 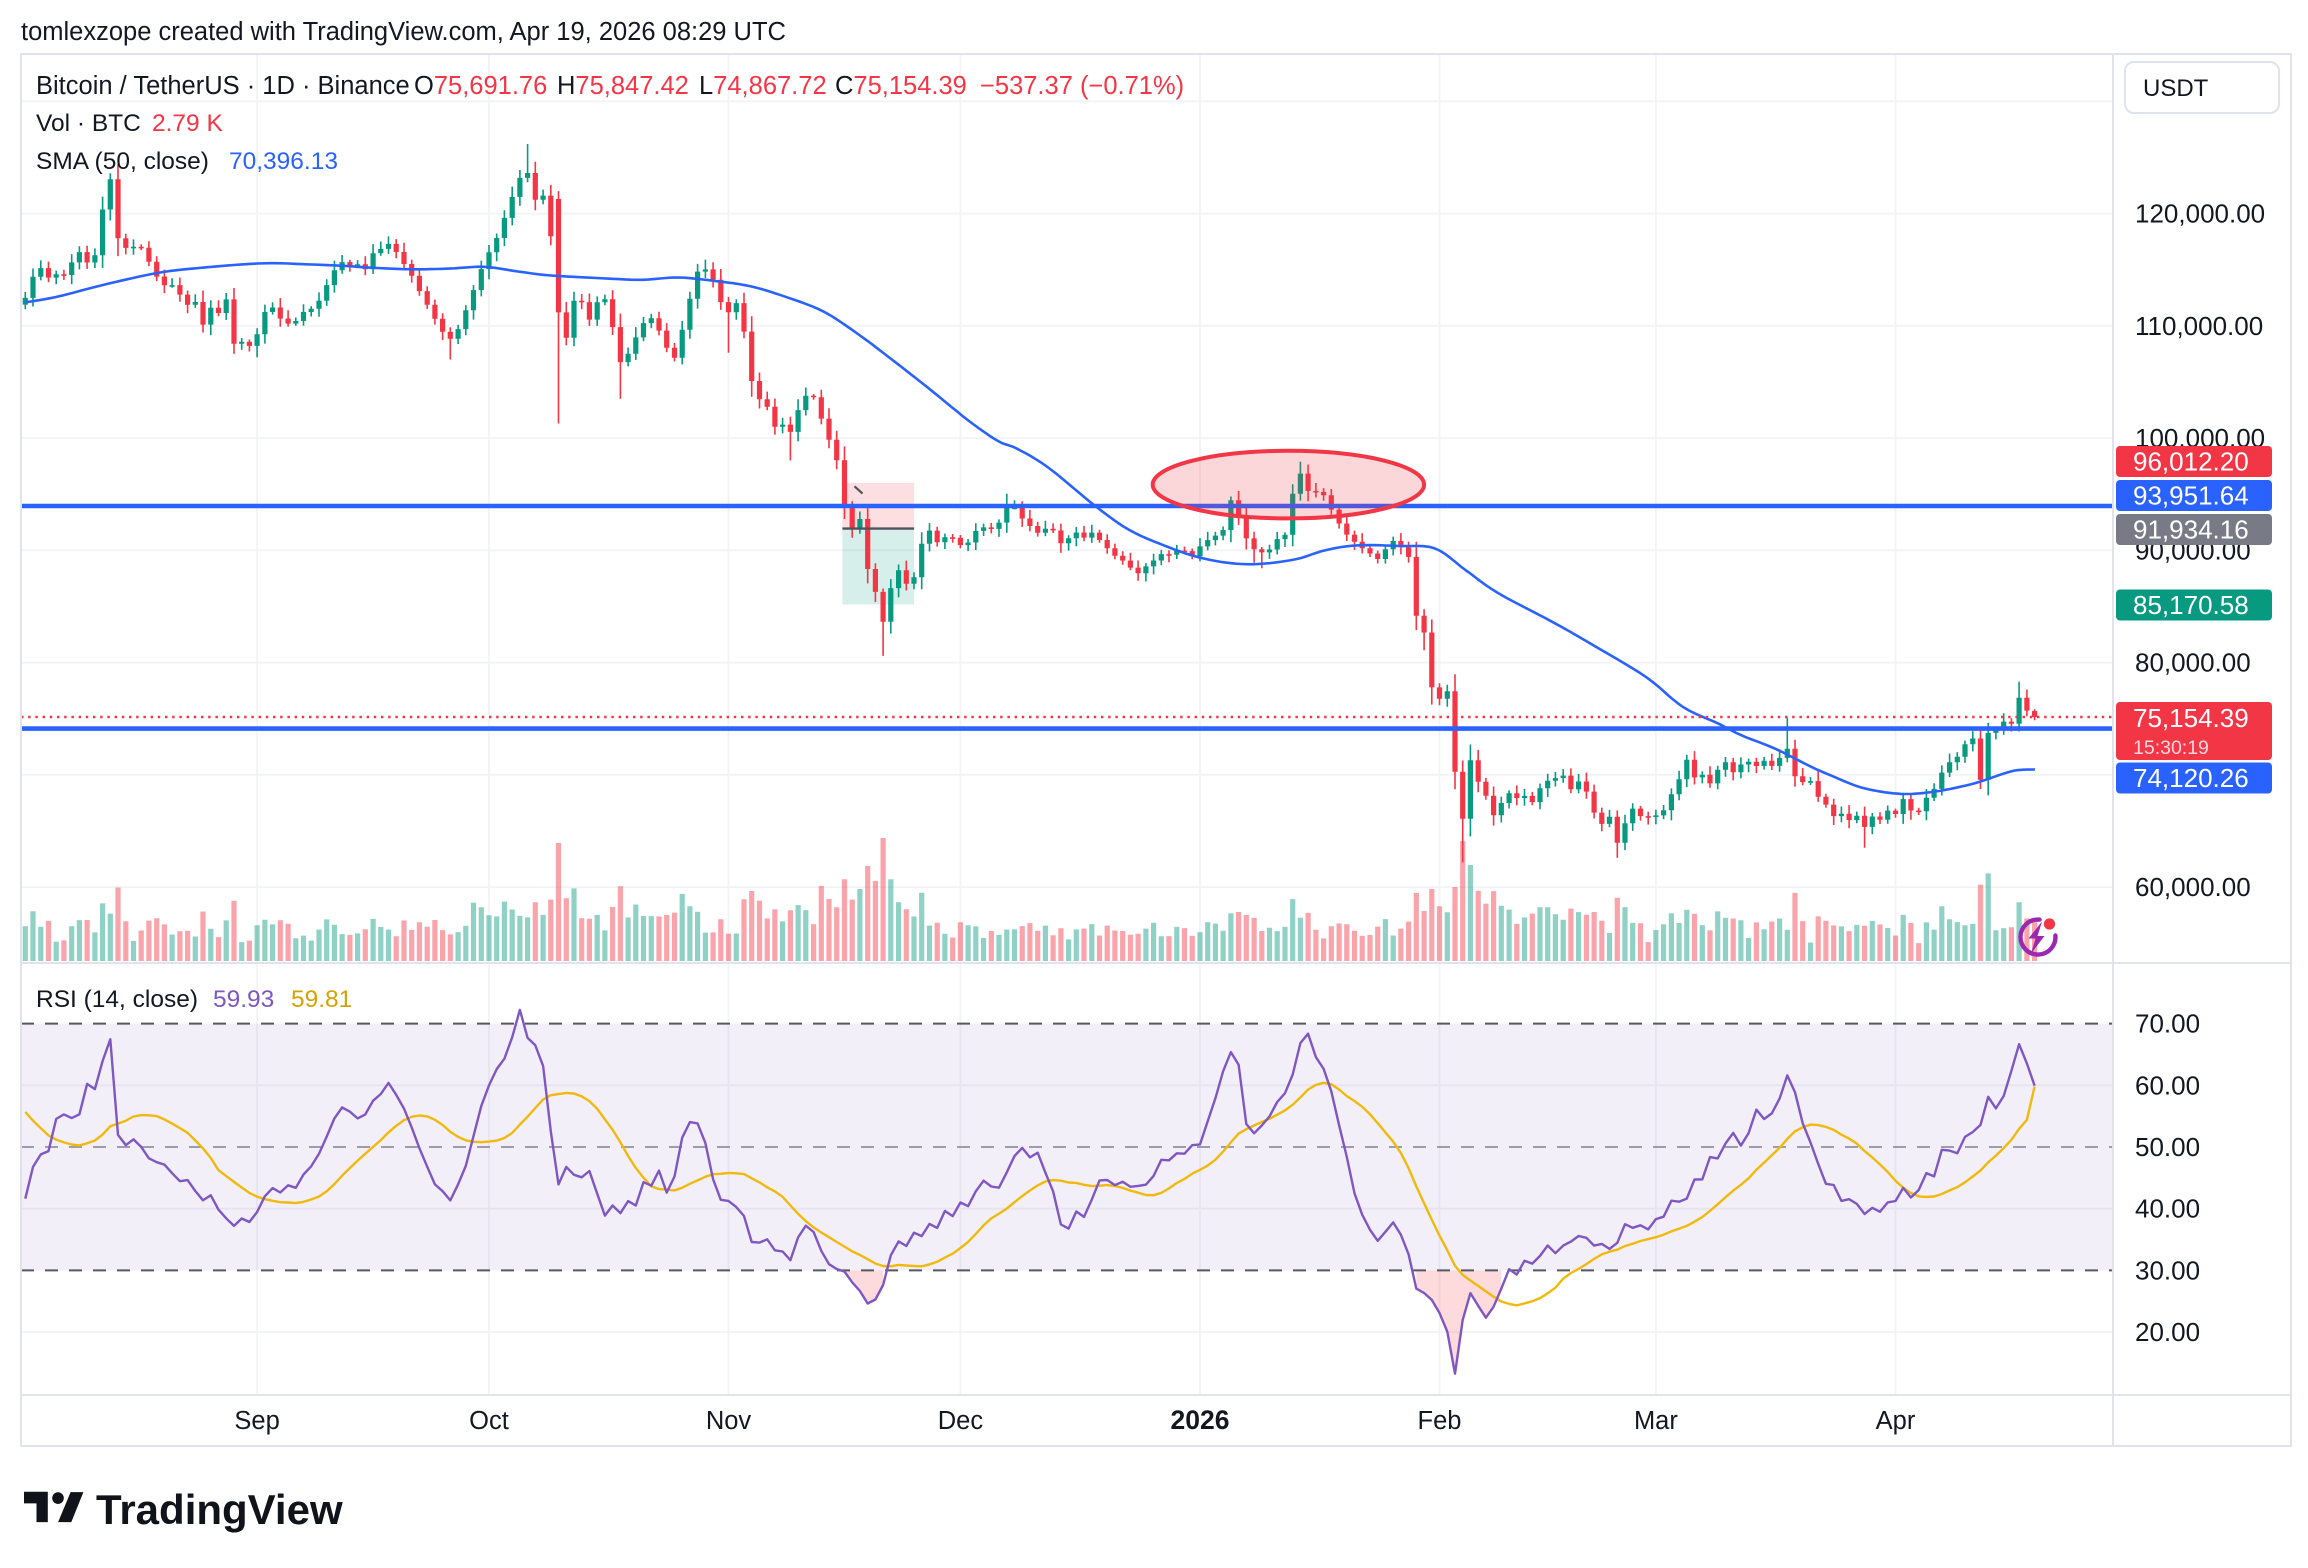 I want to click on svg-text: 70,396.13, so click(x=283, y=161).